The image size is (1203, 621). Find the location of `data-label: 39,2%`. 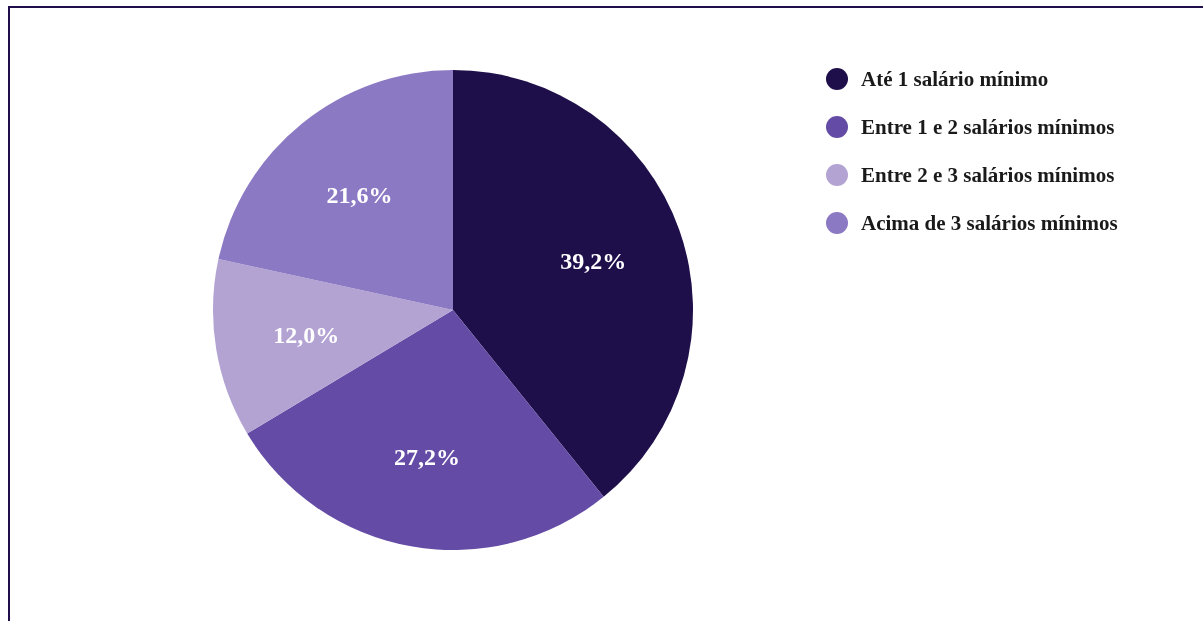

data-label: 39,2% is located at coordinates (593, 260).